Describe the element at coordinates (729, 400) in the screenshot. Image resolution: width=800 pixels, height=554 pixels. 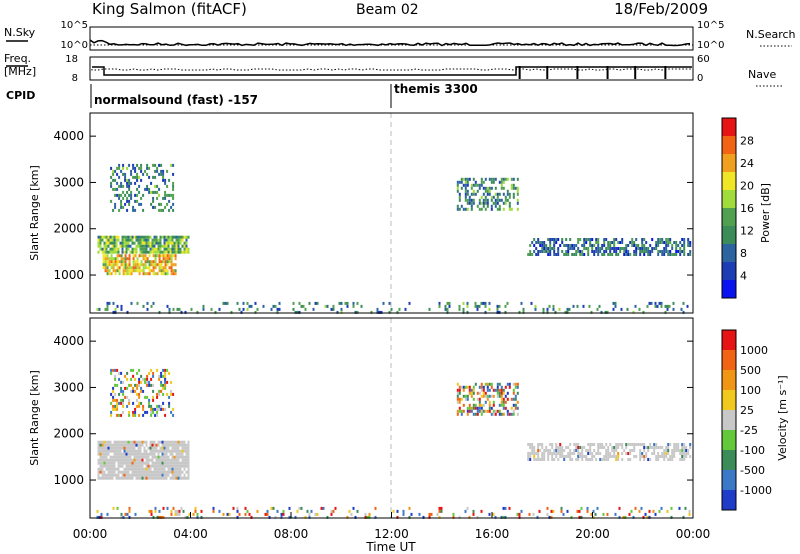
I see `colorbar-swatch` at that location.